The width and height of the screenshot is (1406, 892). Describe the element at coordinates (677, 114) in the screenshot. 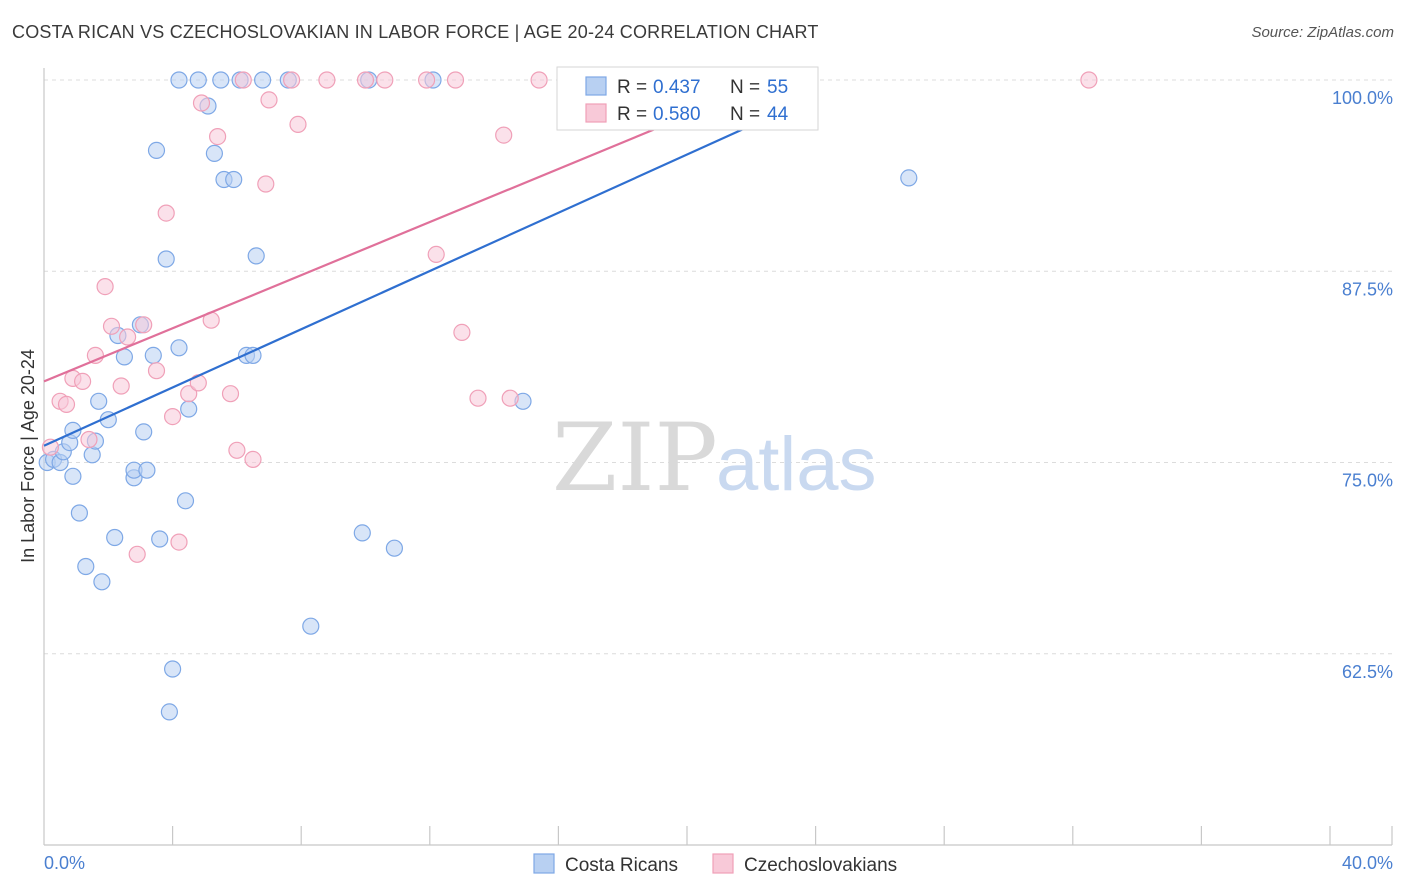

I see `legend-r-value-1: 0.580` at that location.